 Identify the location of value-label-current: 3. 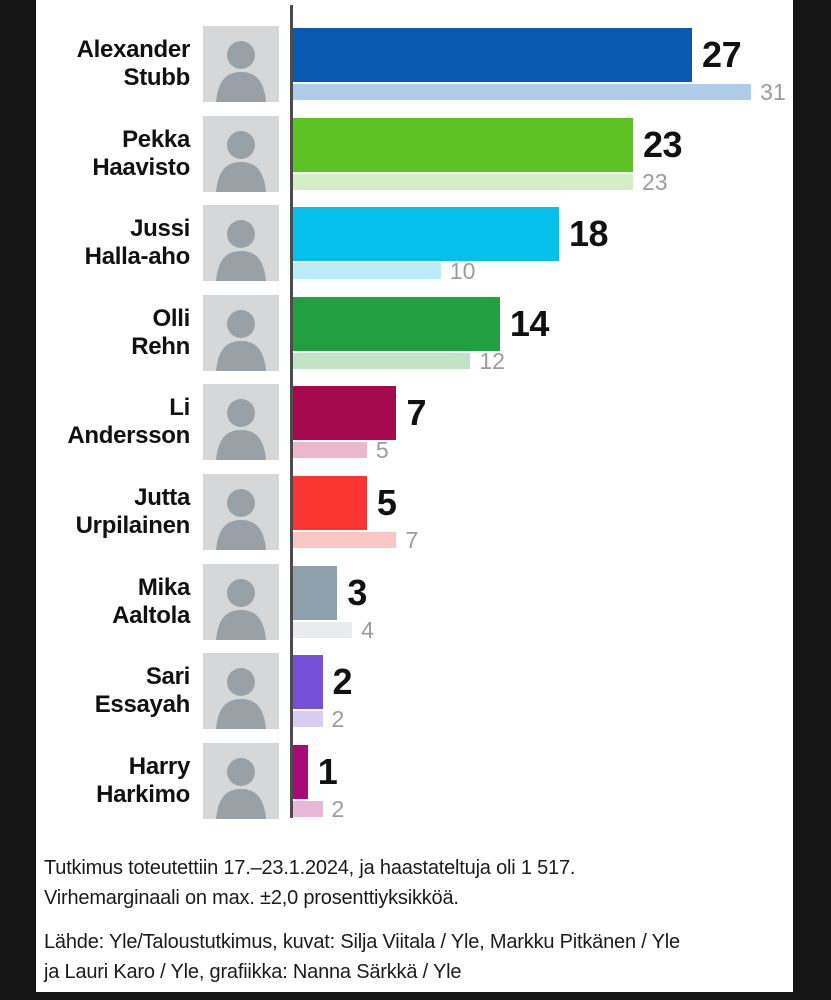
(357, 592).